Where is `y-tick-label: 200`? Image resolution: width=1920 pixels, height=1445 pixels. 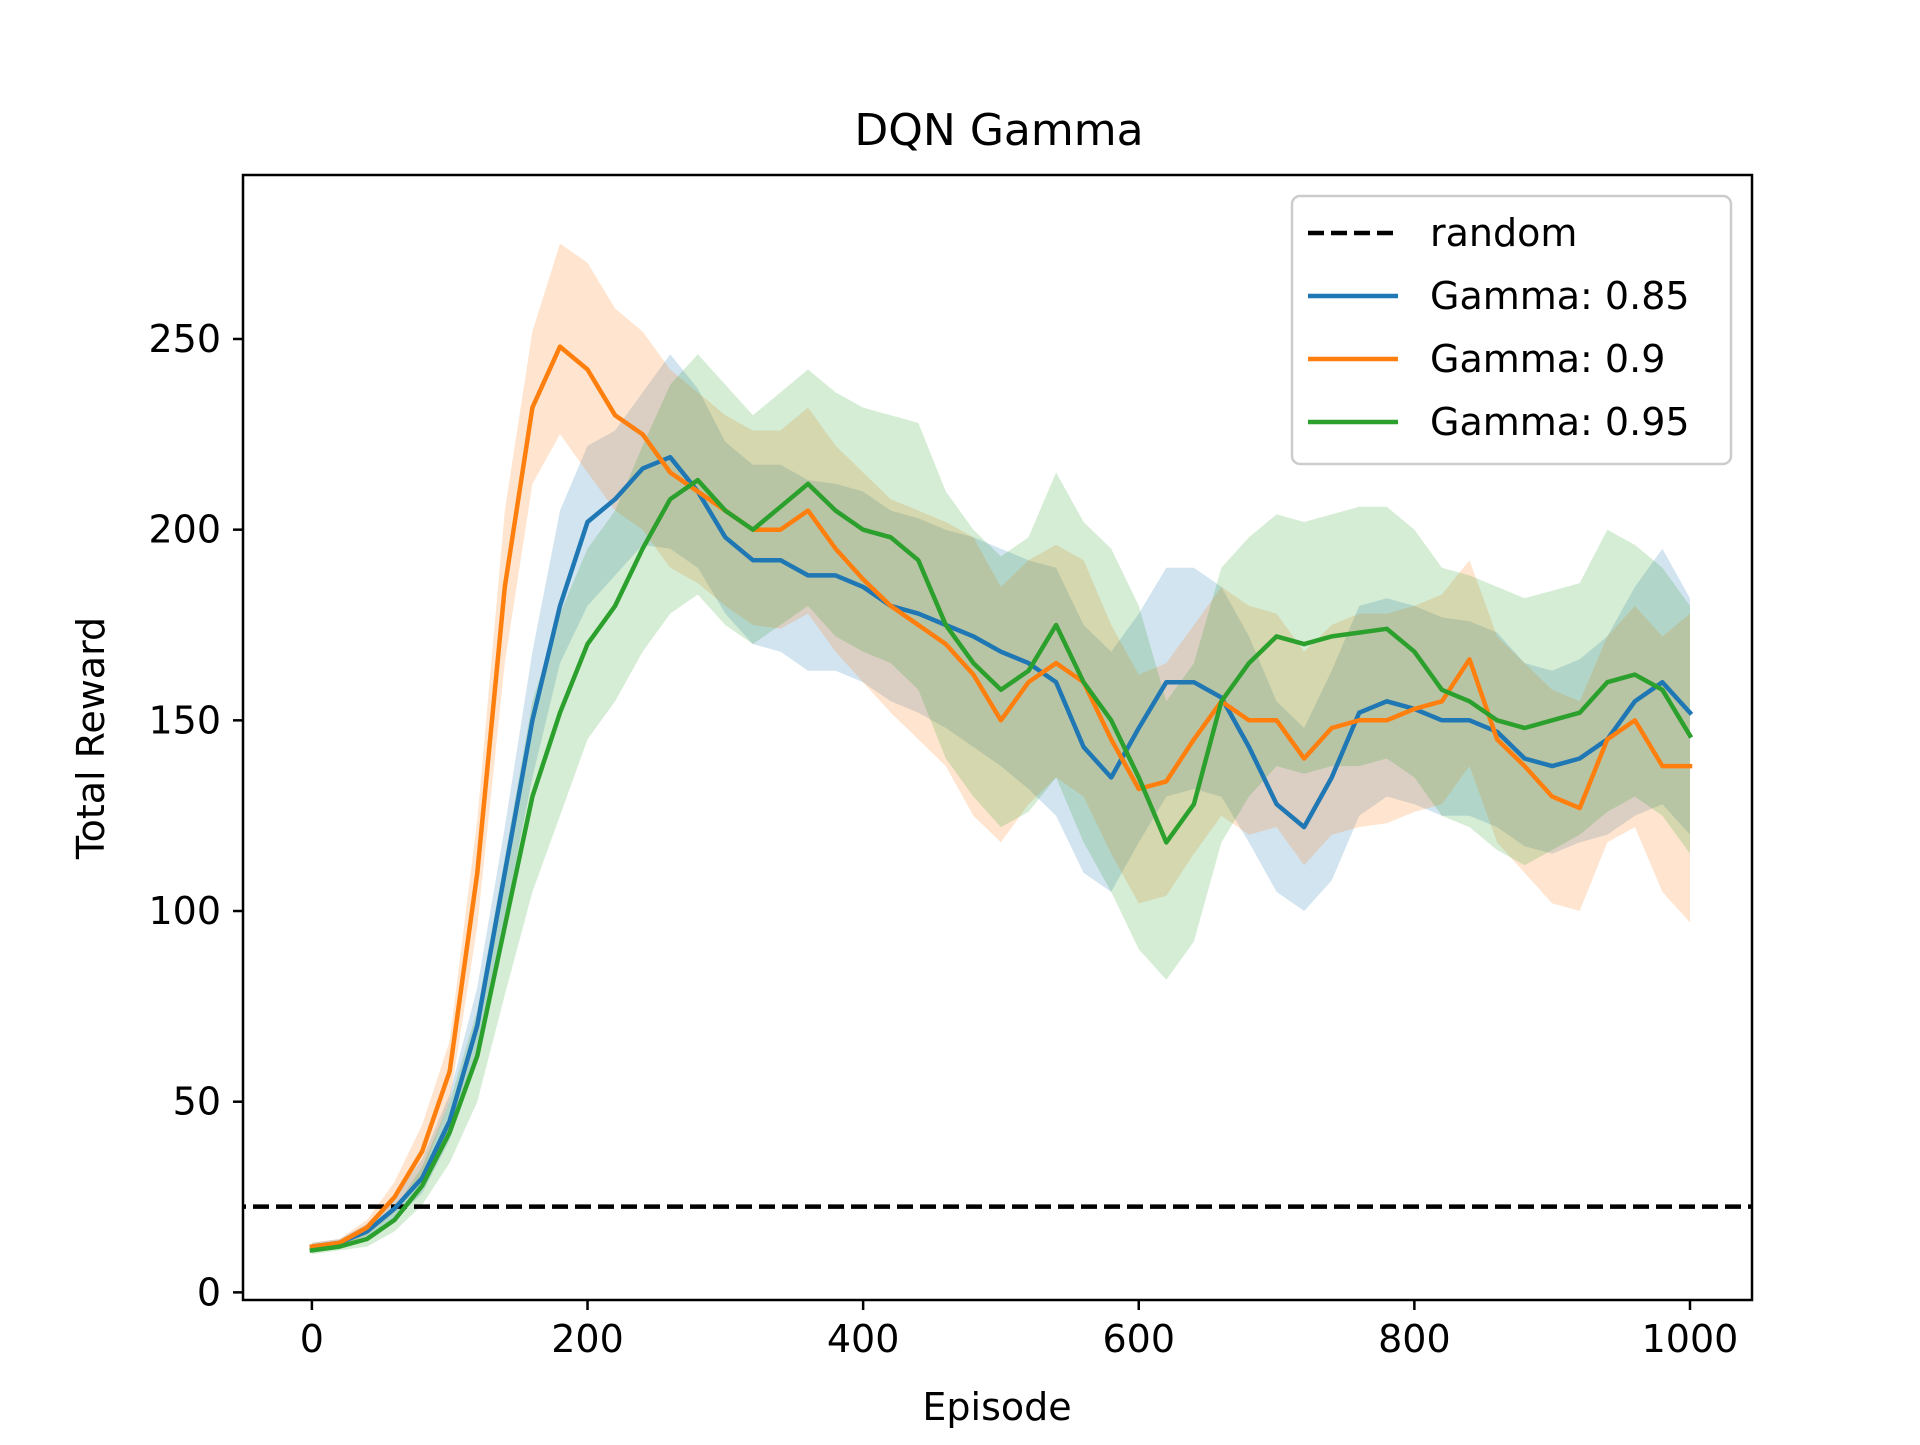 y-tick-label: 200 is located at coordinates (184, 530).